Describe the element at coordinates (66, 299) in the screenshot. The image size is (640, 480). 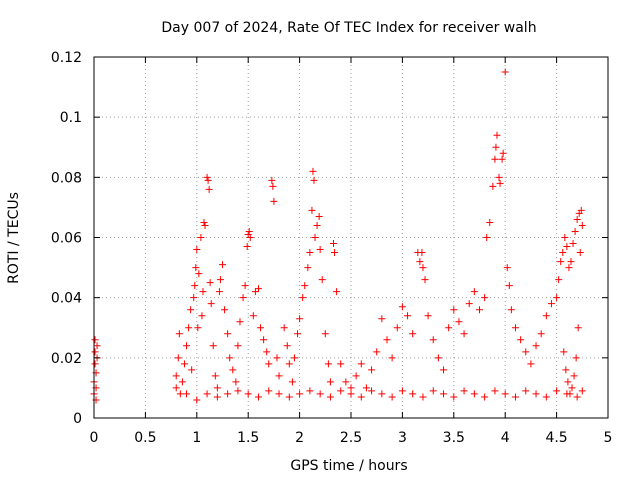
I see `y-tick-label: 0.04` at that location.